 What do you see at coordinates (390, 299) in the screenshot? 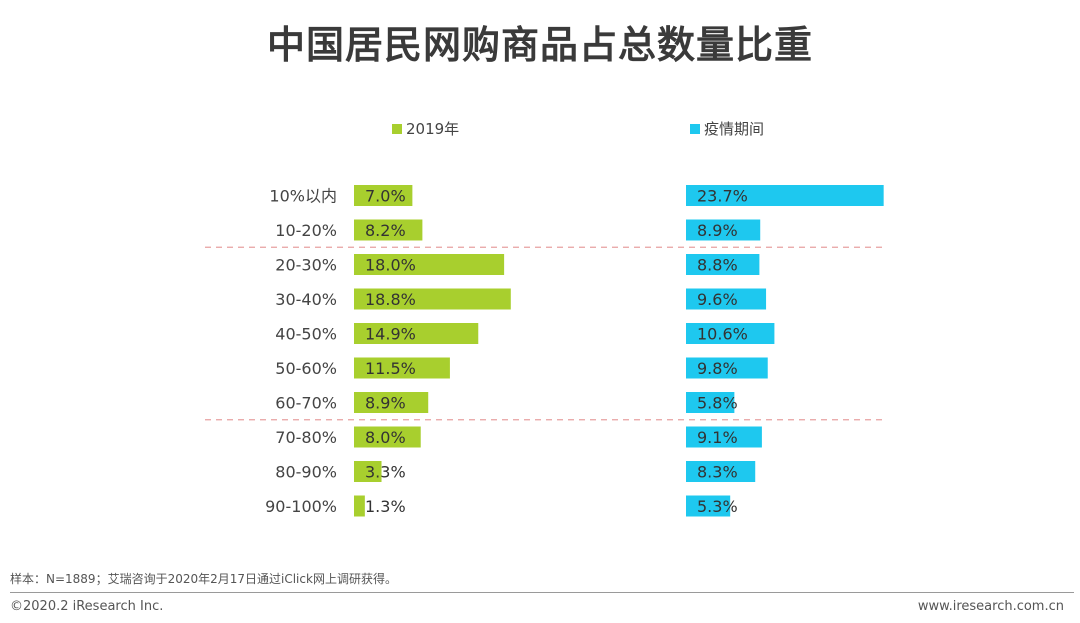
I see `data-label-series1: 18.8%` at bounding box center [390, 299].